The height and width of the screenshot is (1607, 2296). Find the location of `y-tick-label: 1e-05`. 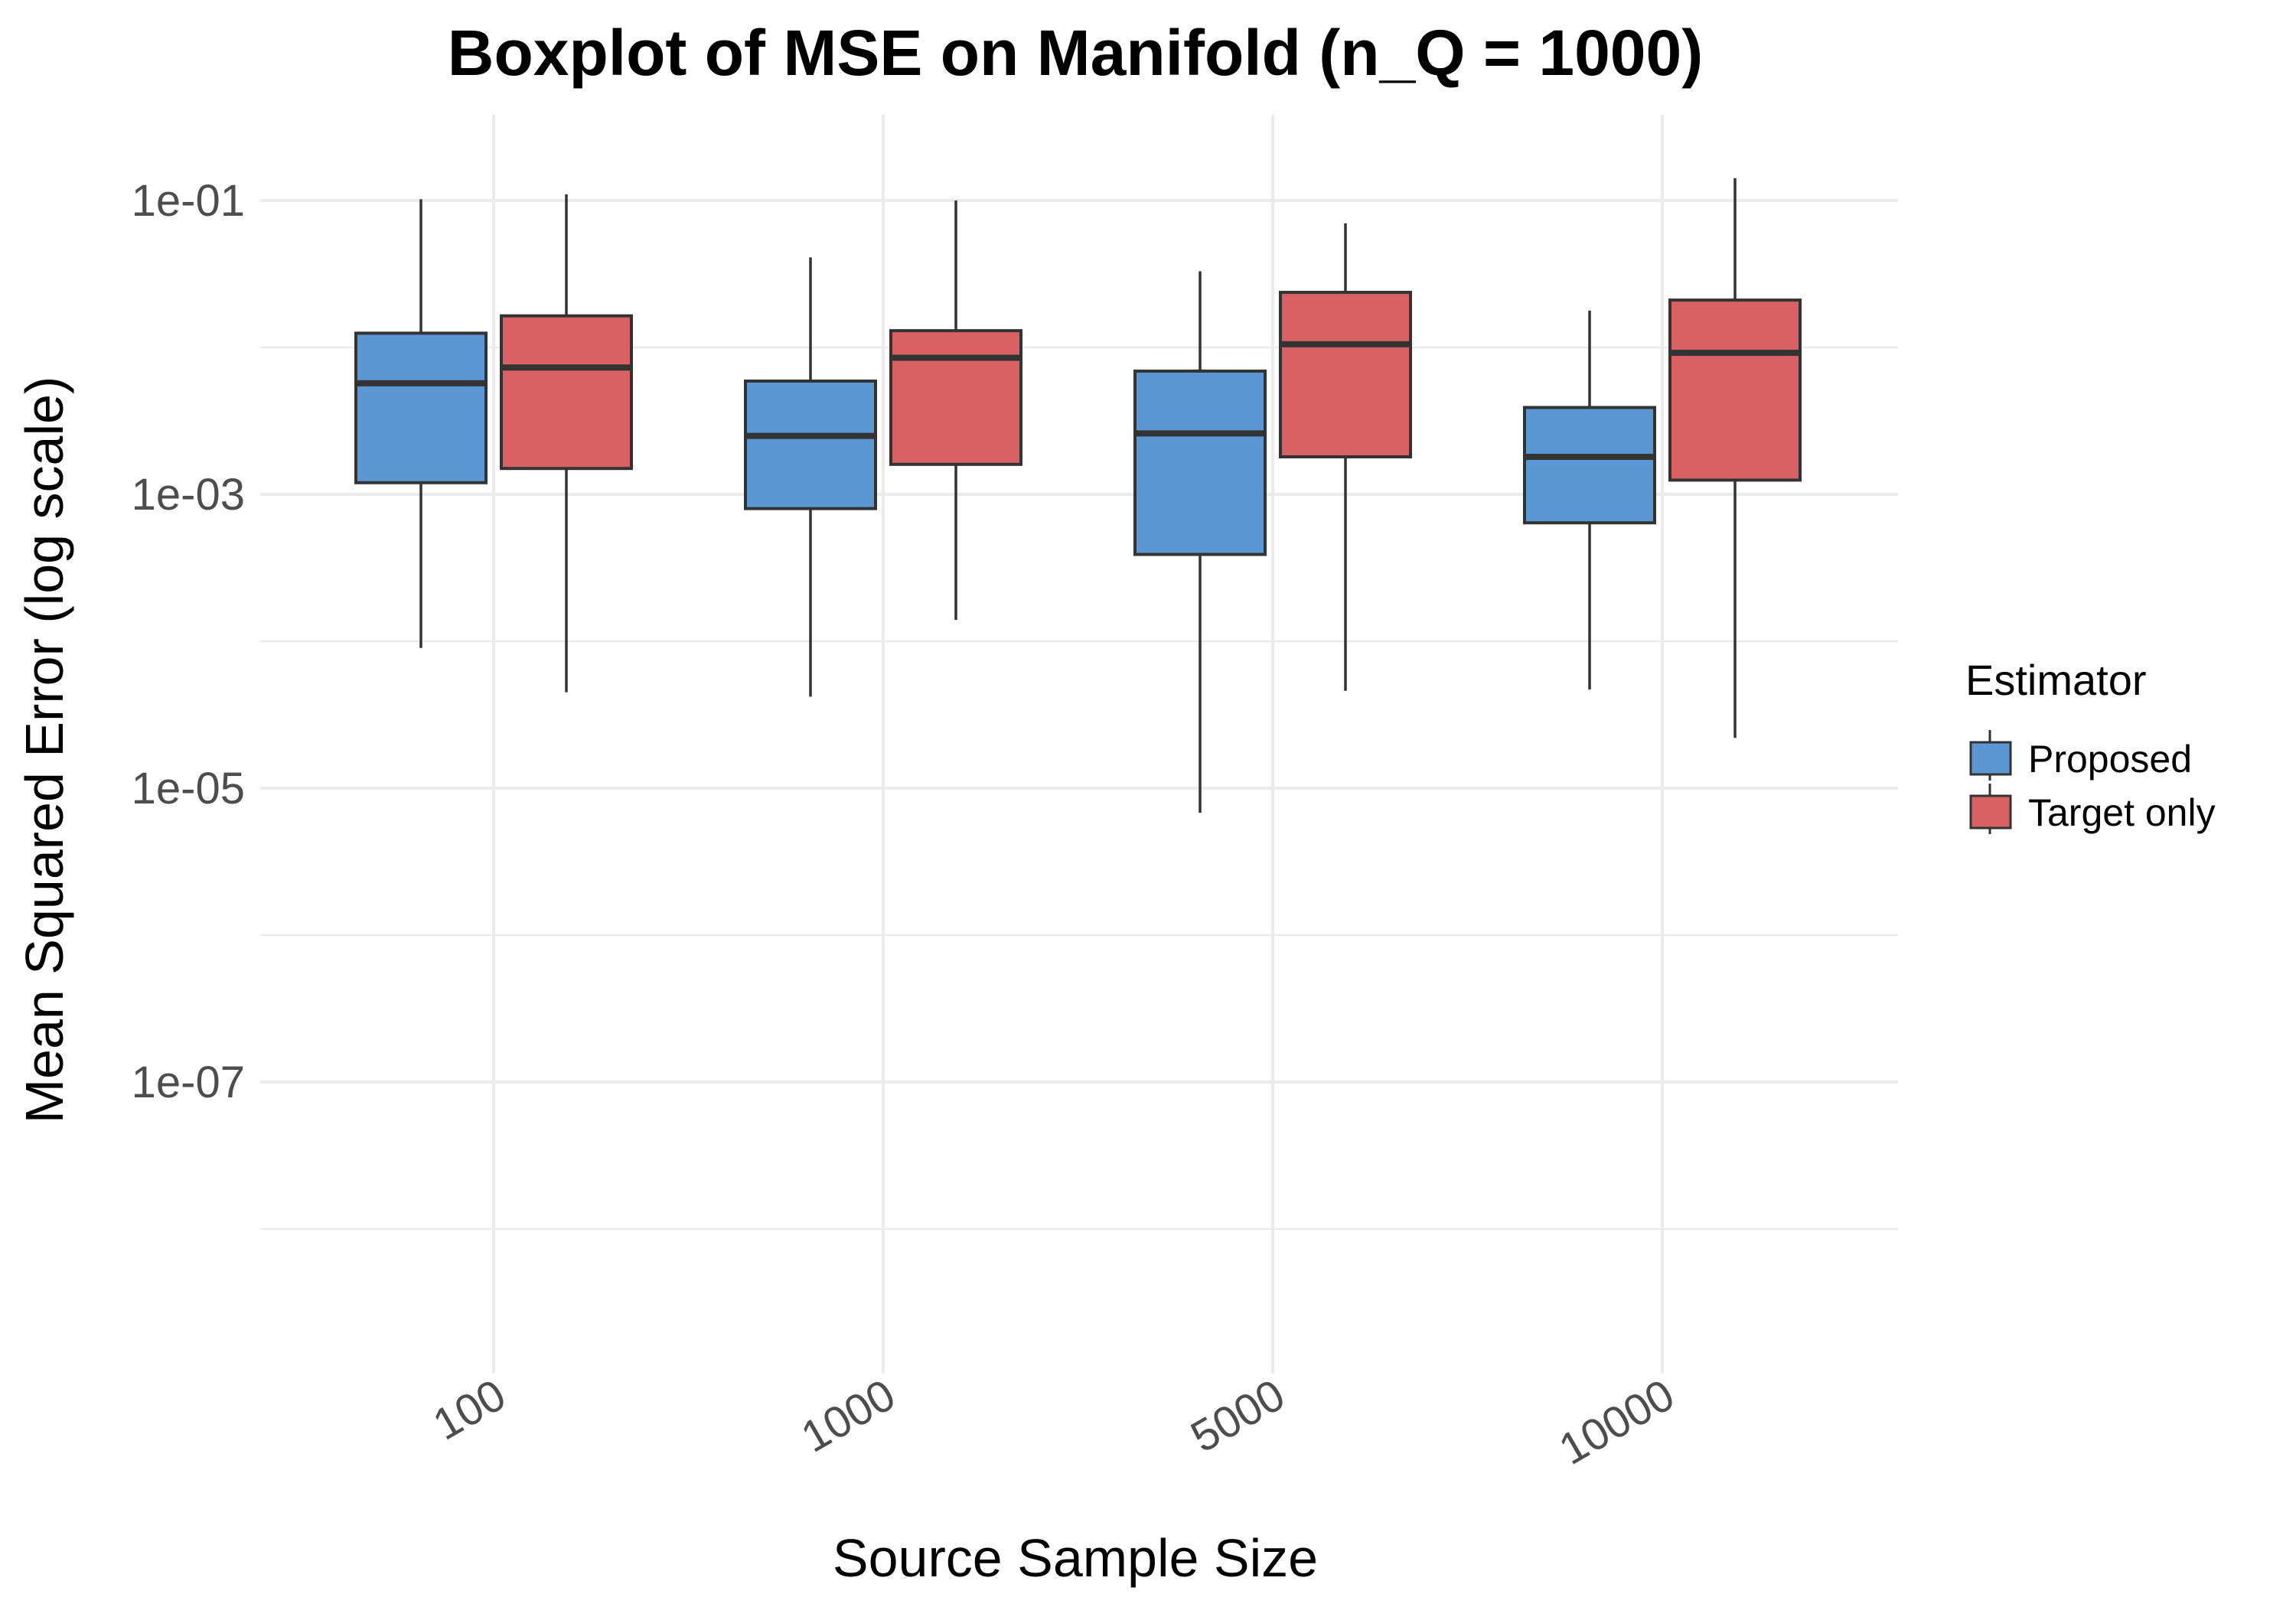

y-tick-label: 1e-05 is located at coordinates (188, 788).